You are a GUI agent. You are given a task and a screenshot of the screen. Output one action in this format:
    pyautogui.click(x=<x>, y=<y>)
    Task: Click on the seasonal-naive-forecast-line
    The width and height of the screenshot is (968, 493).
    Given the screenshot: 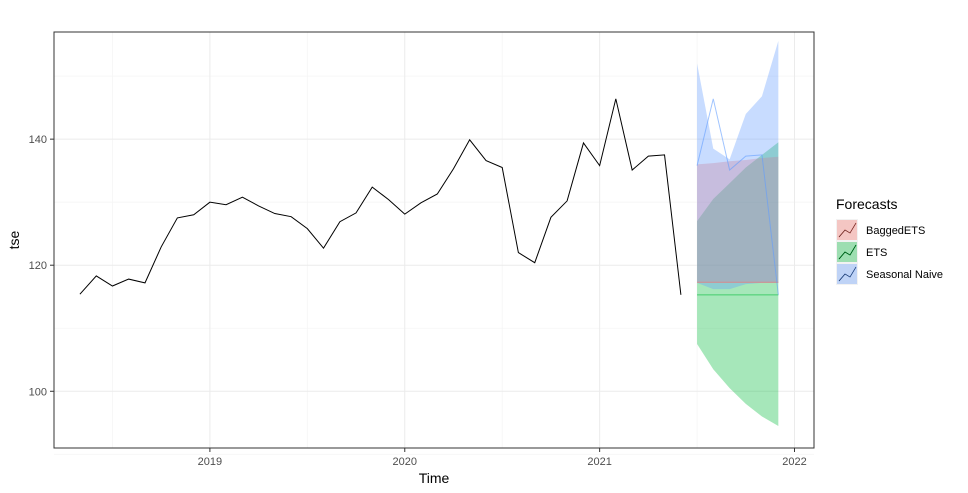 What is the action you would take?
    pyautogui.click(x=737, y=196)
    